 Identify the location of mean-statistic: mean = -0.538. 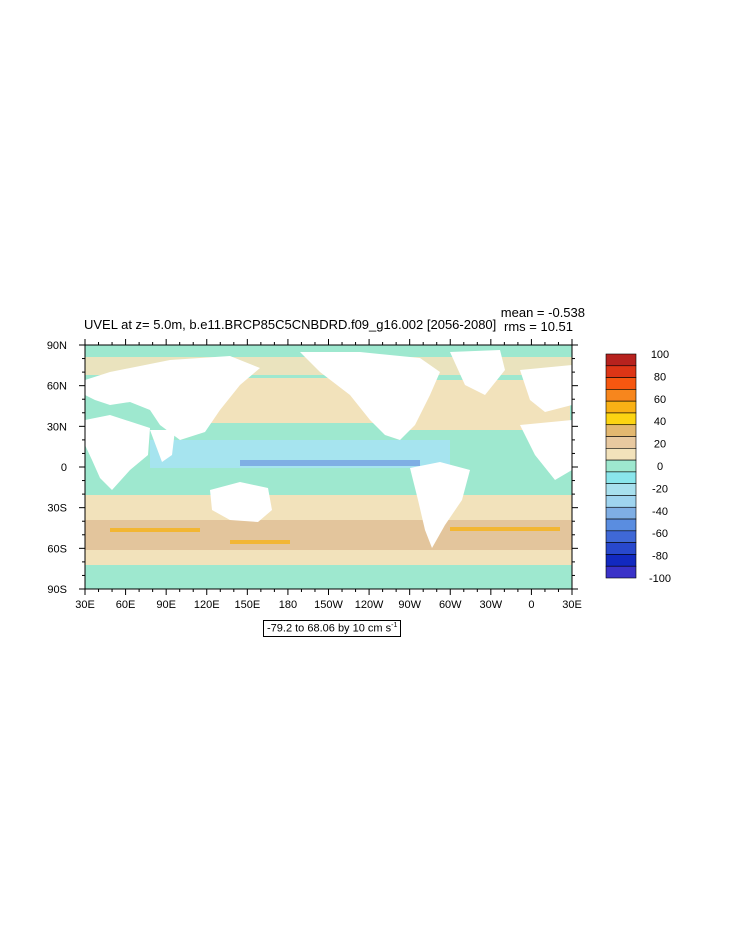
(542, 312).